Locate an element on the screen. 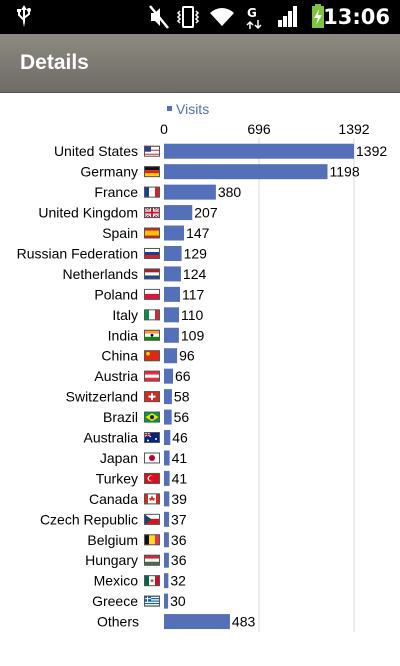 This screenshot has height=666, width=400. status-time: 13:06 is located at coordinates (356, 17).